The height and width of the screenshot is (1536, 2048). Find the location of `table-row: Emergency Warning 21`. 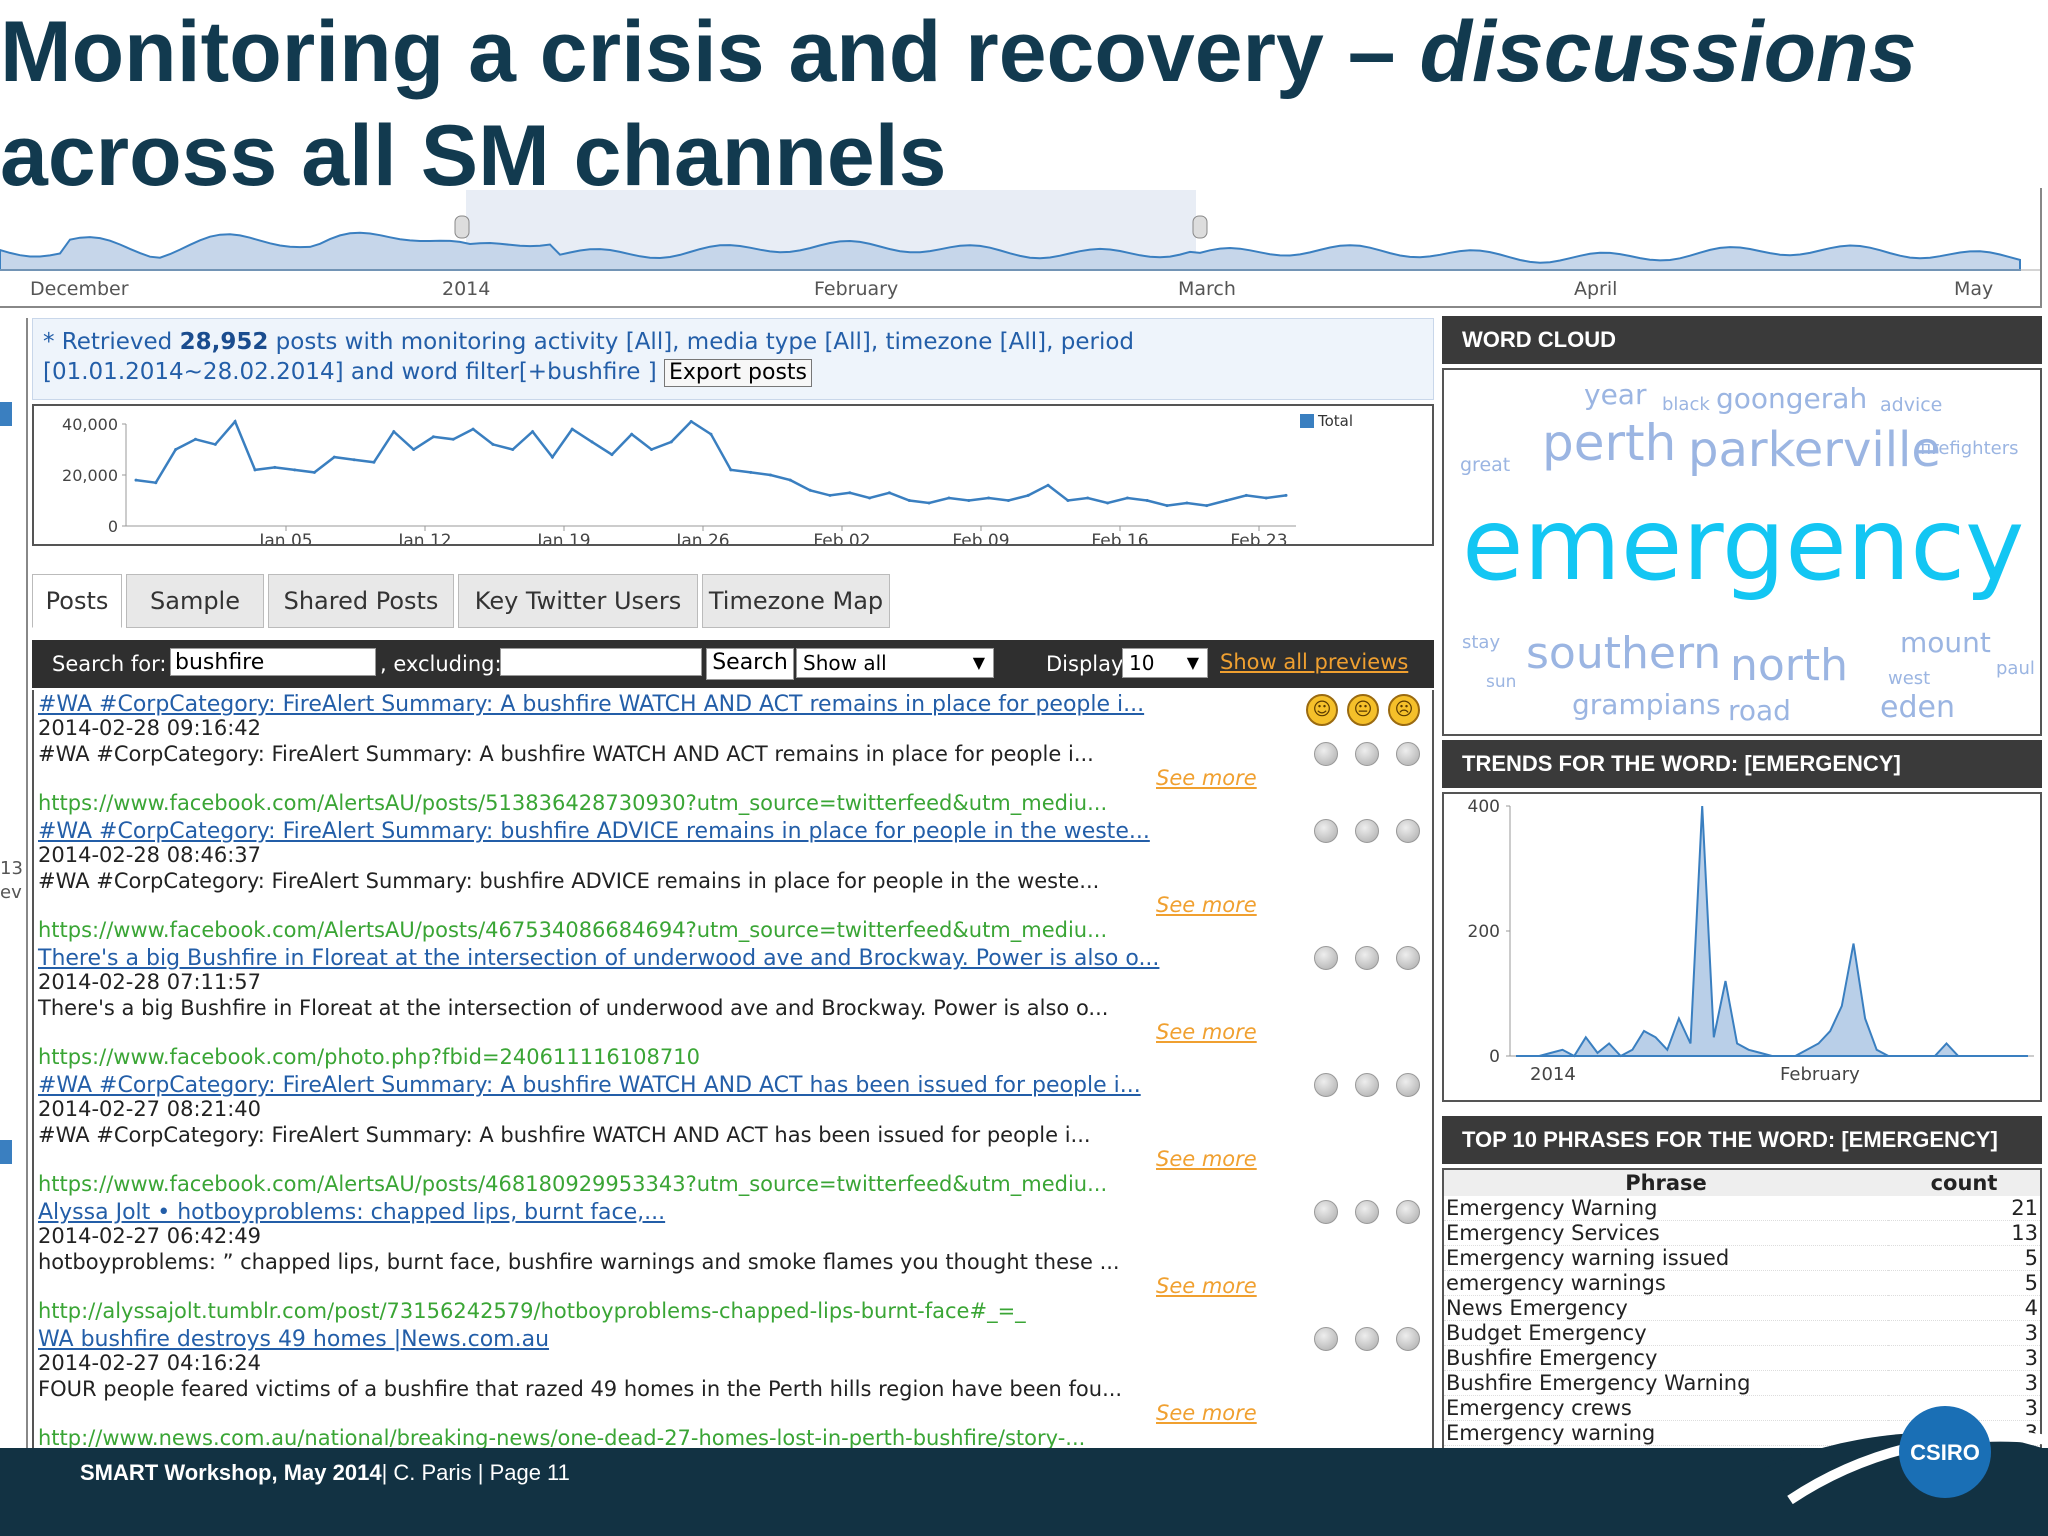

table-row: Emergency Warning 21 is located at coordinates (1742, 1208).